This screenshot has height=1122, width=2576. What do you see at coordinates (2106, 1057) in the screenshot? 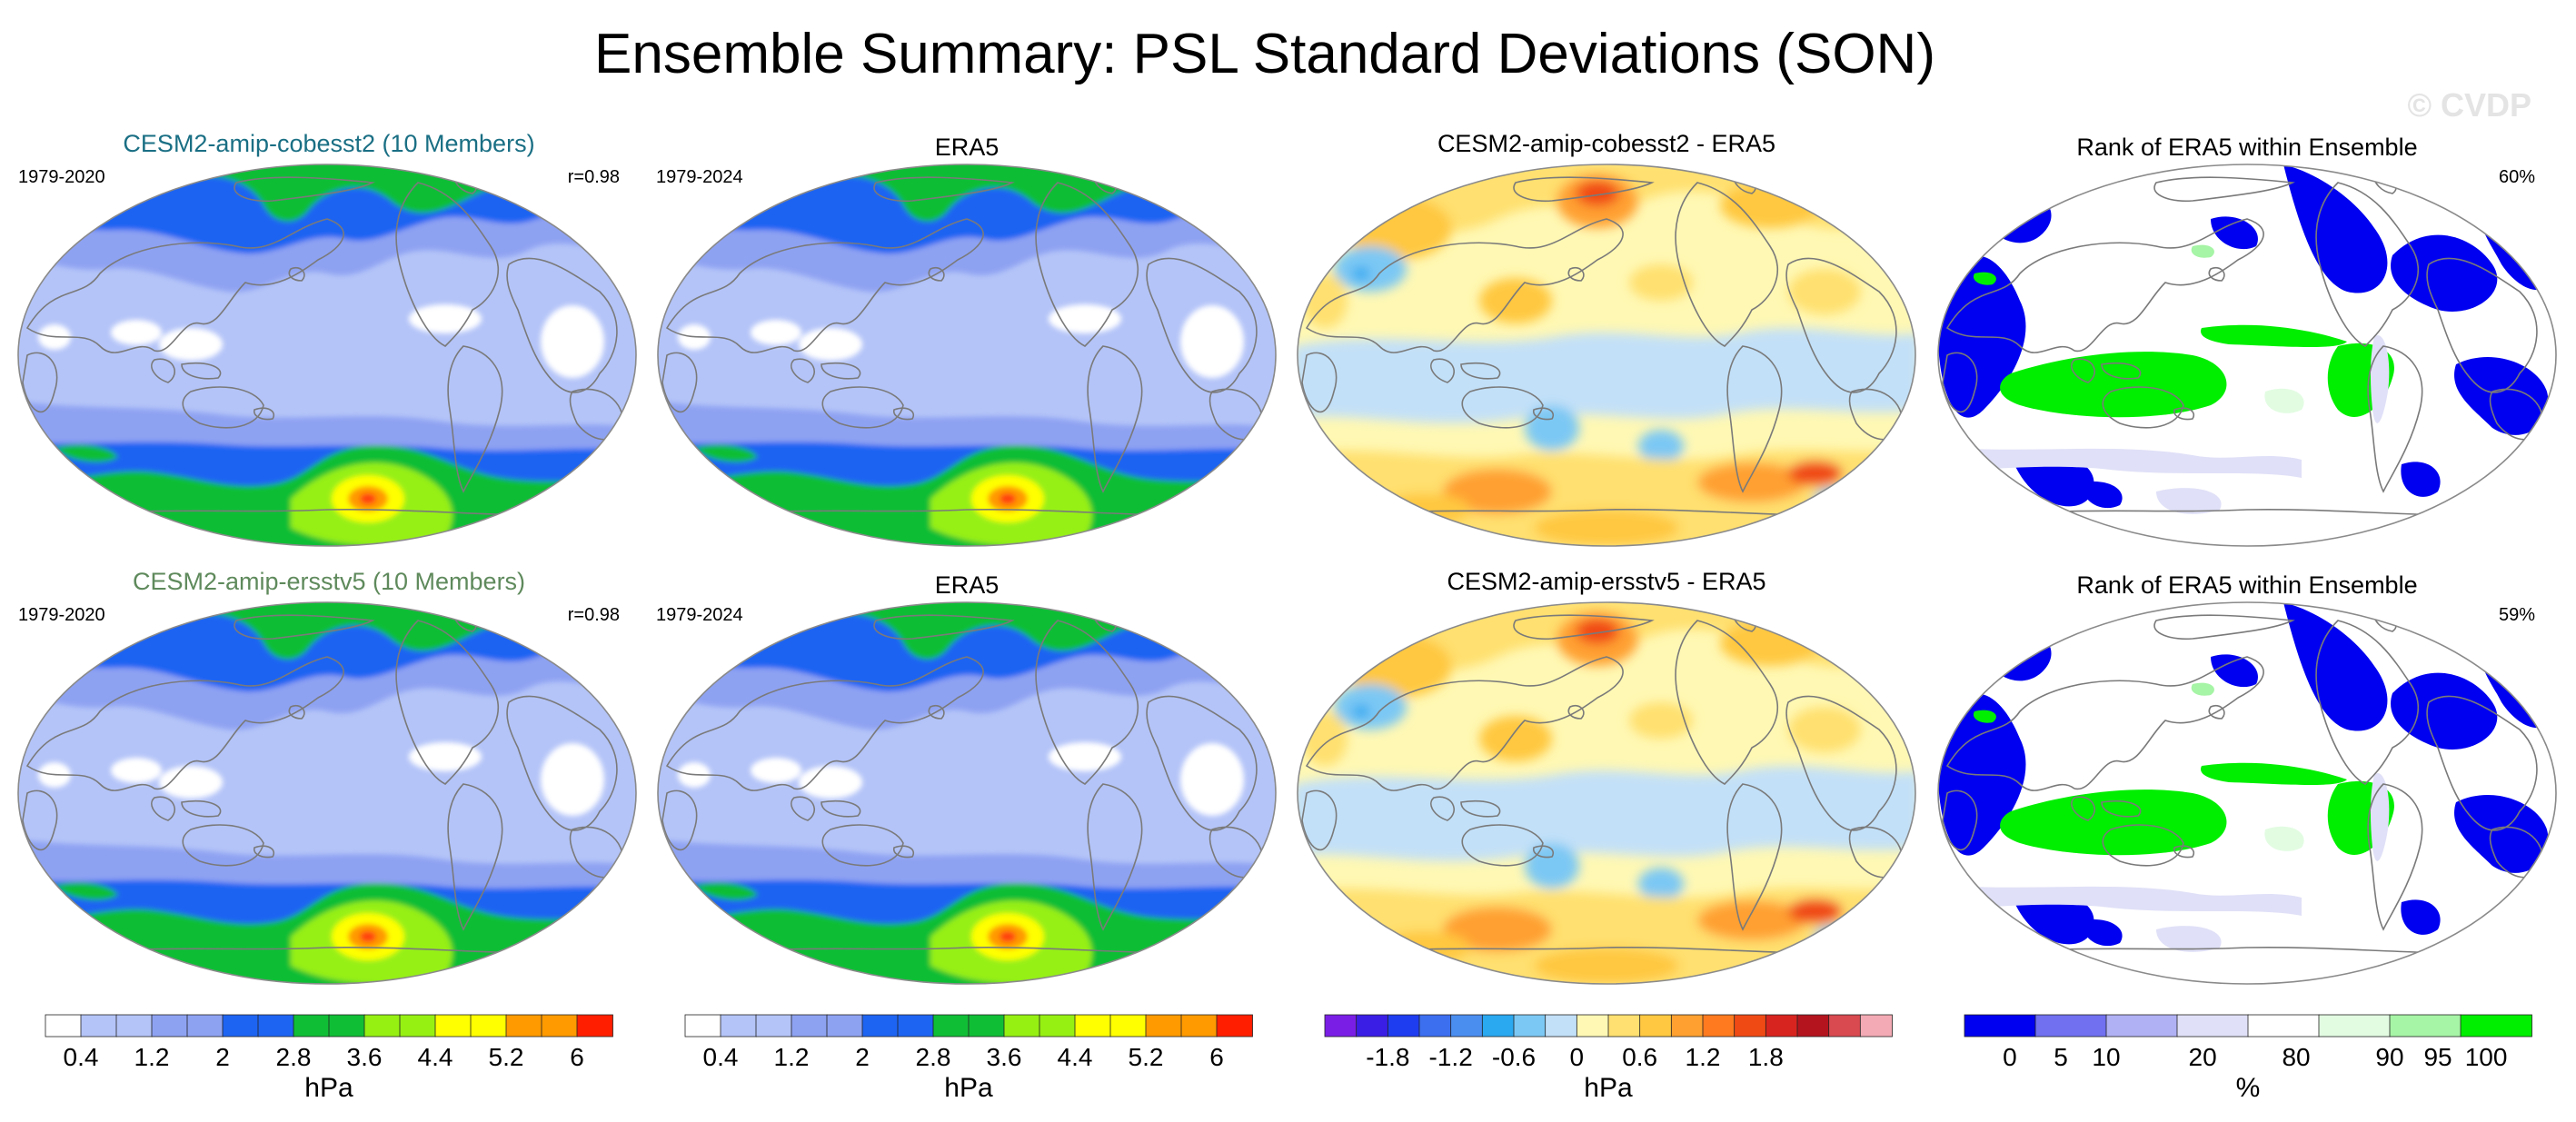
I see `colorbar-tick-label: 10` at bounding box center [2106, 1057].